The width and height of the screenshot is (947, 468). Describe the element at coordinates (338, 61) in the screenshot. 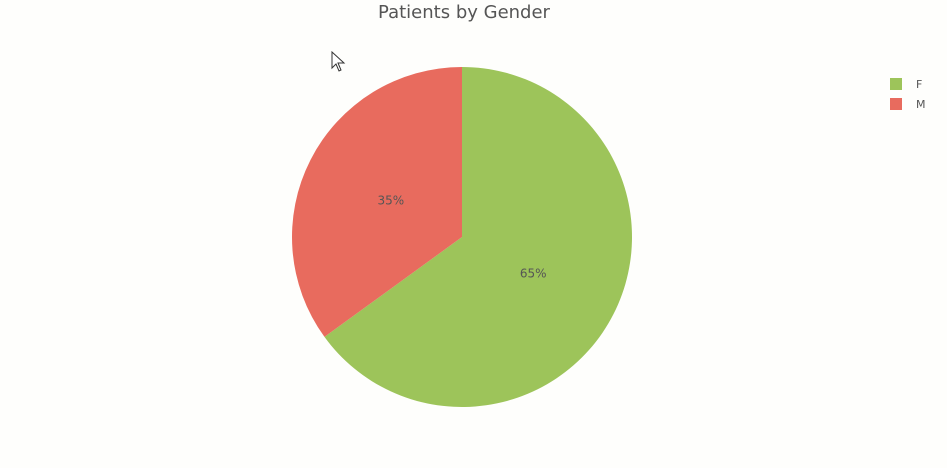

I see `mouse-pointer-icon` at that location.